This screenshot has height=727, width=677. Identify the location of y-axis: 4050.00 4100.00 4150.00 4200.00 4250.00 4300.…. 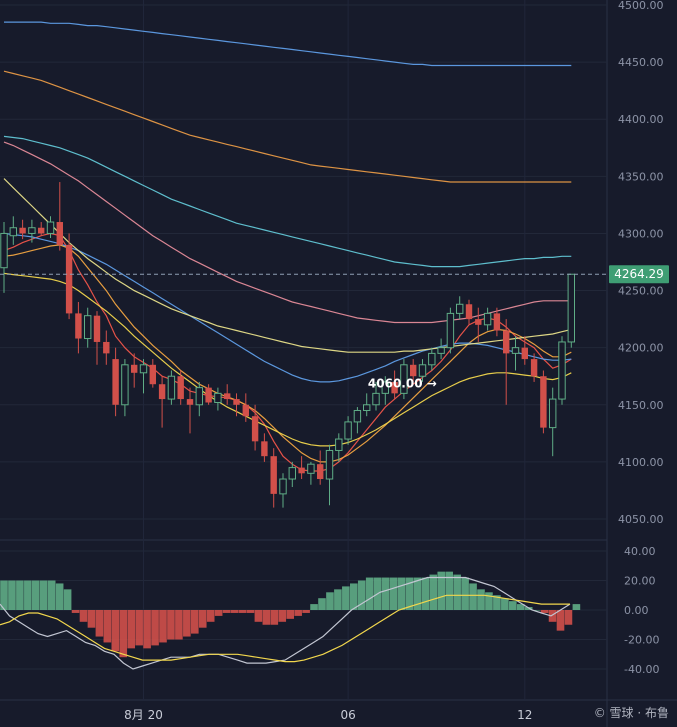
(641, 338).